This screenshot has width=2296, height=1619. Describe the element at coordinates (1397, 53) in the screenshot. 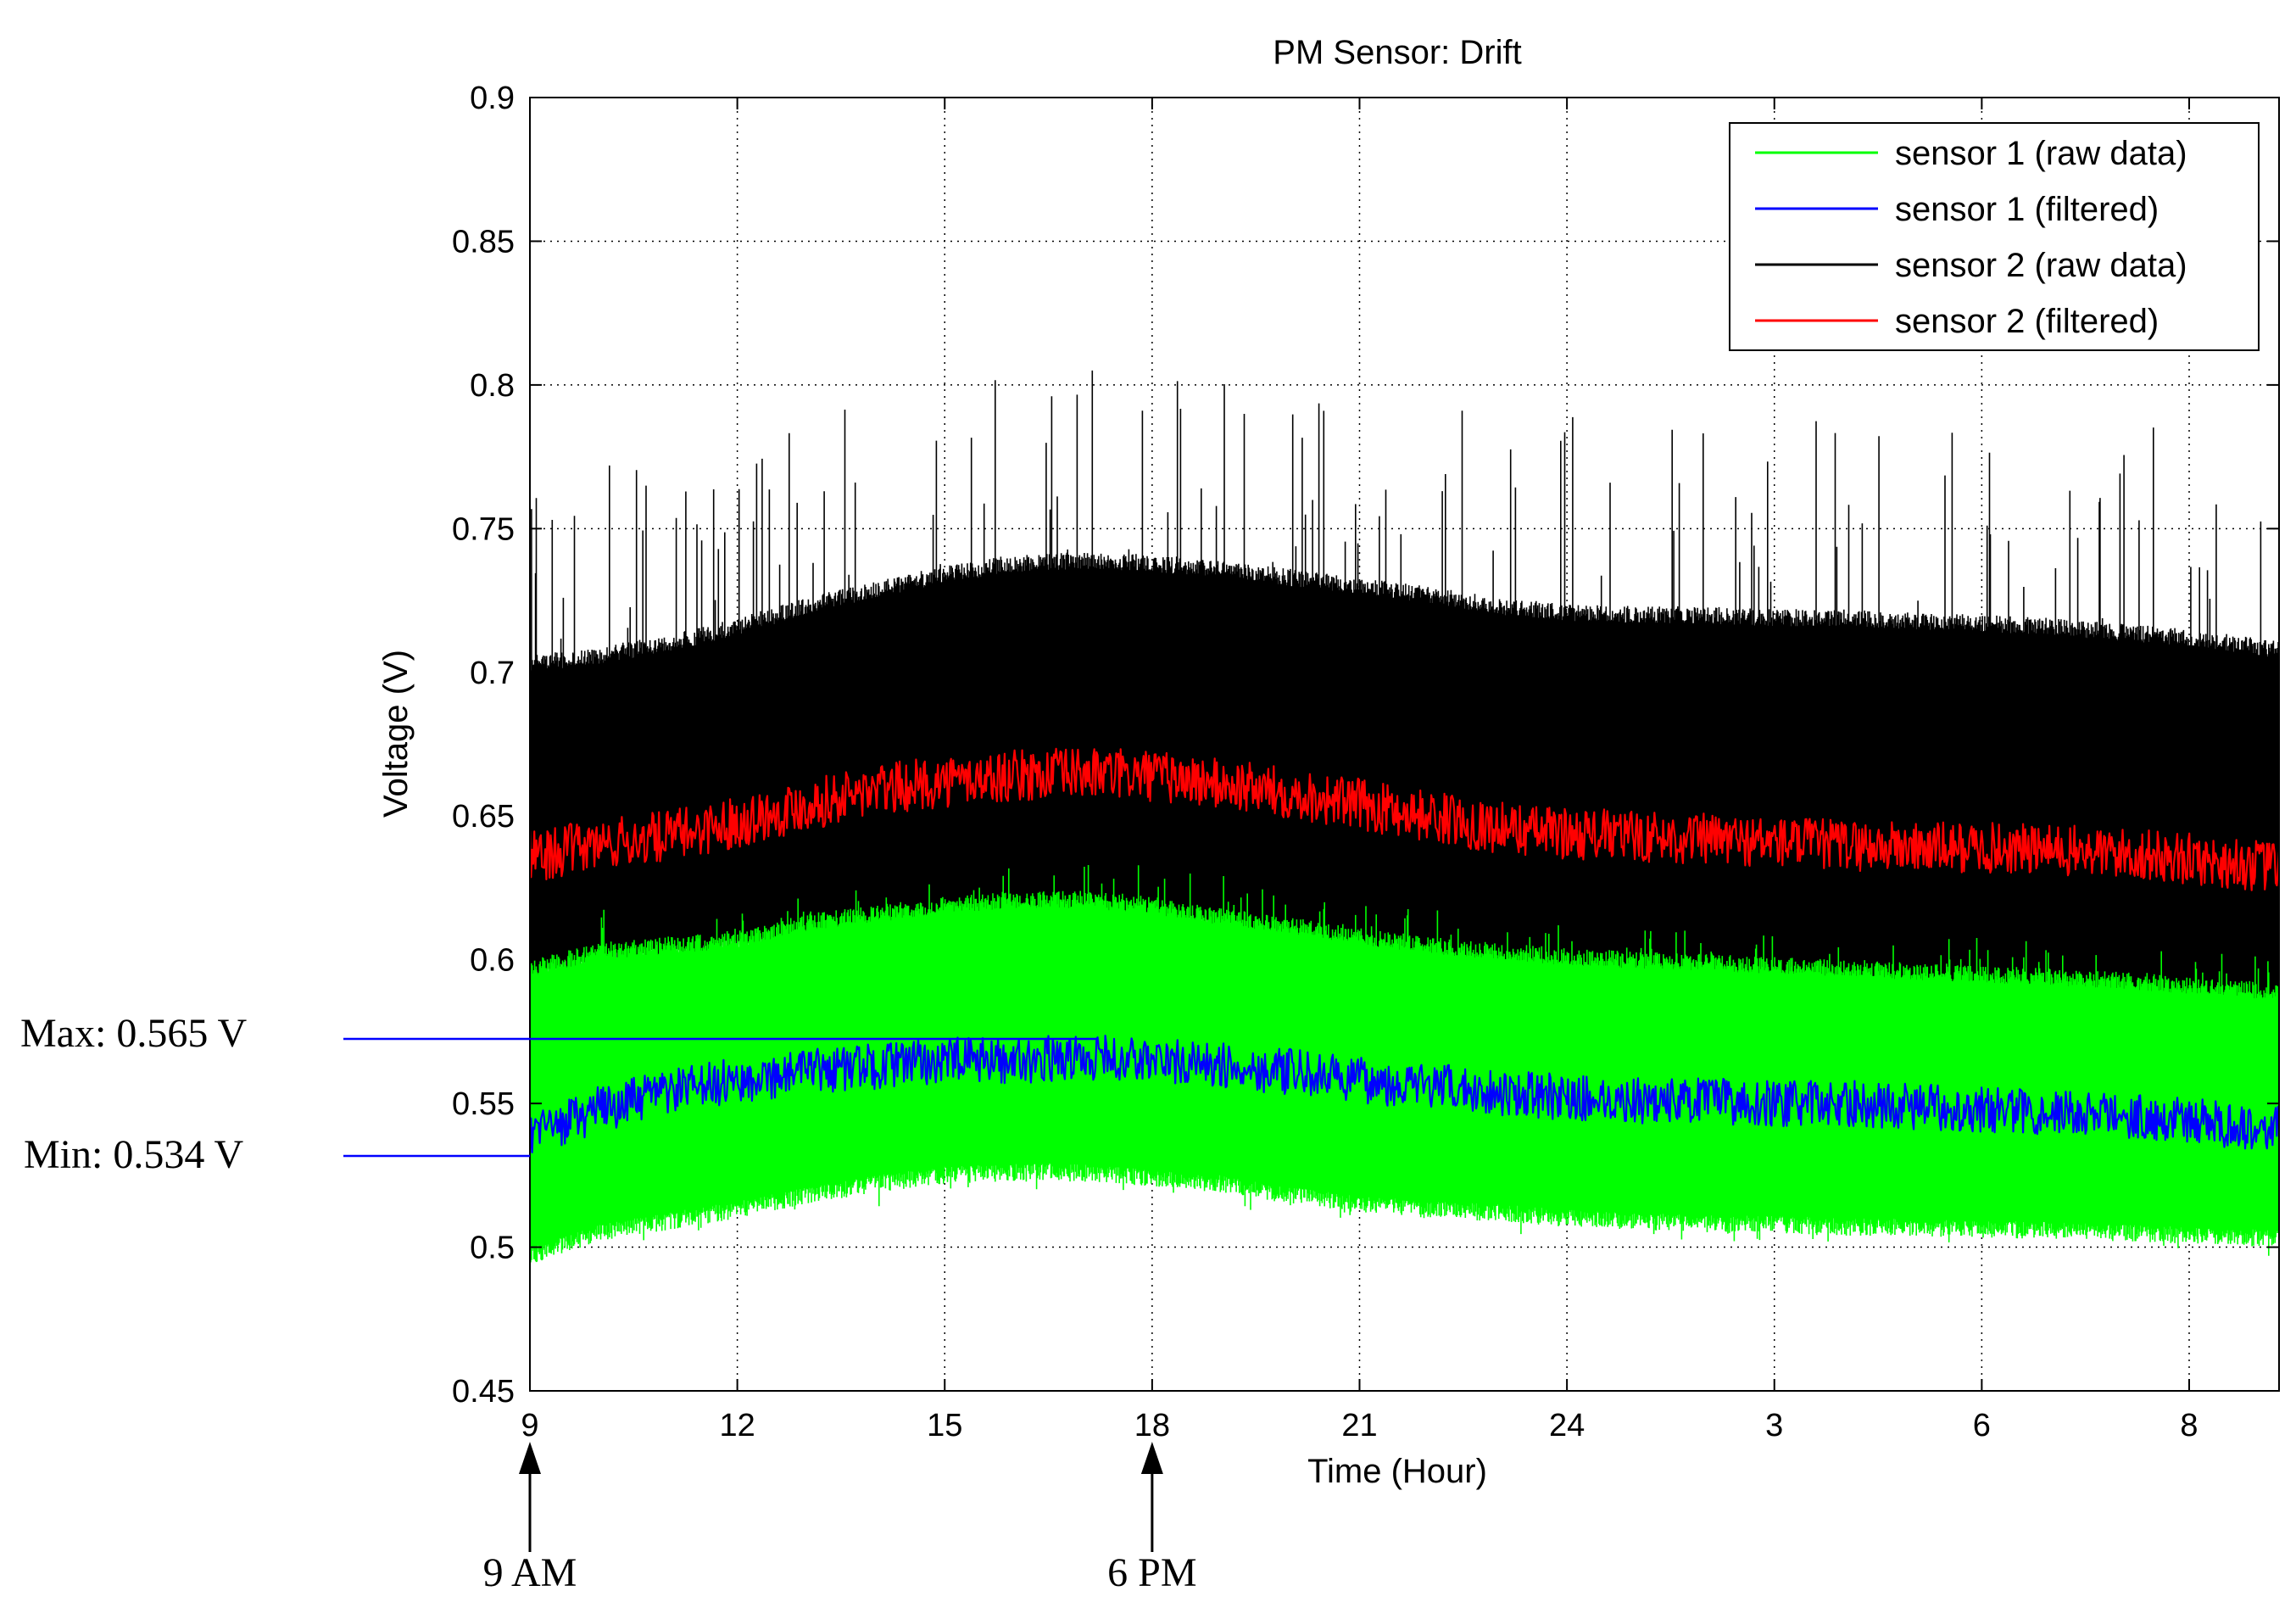

I see `chart-title: PM Sensor: Drift` at that location.